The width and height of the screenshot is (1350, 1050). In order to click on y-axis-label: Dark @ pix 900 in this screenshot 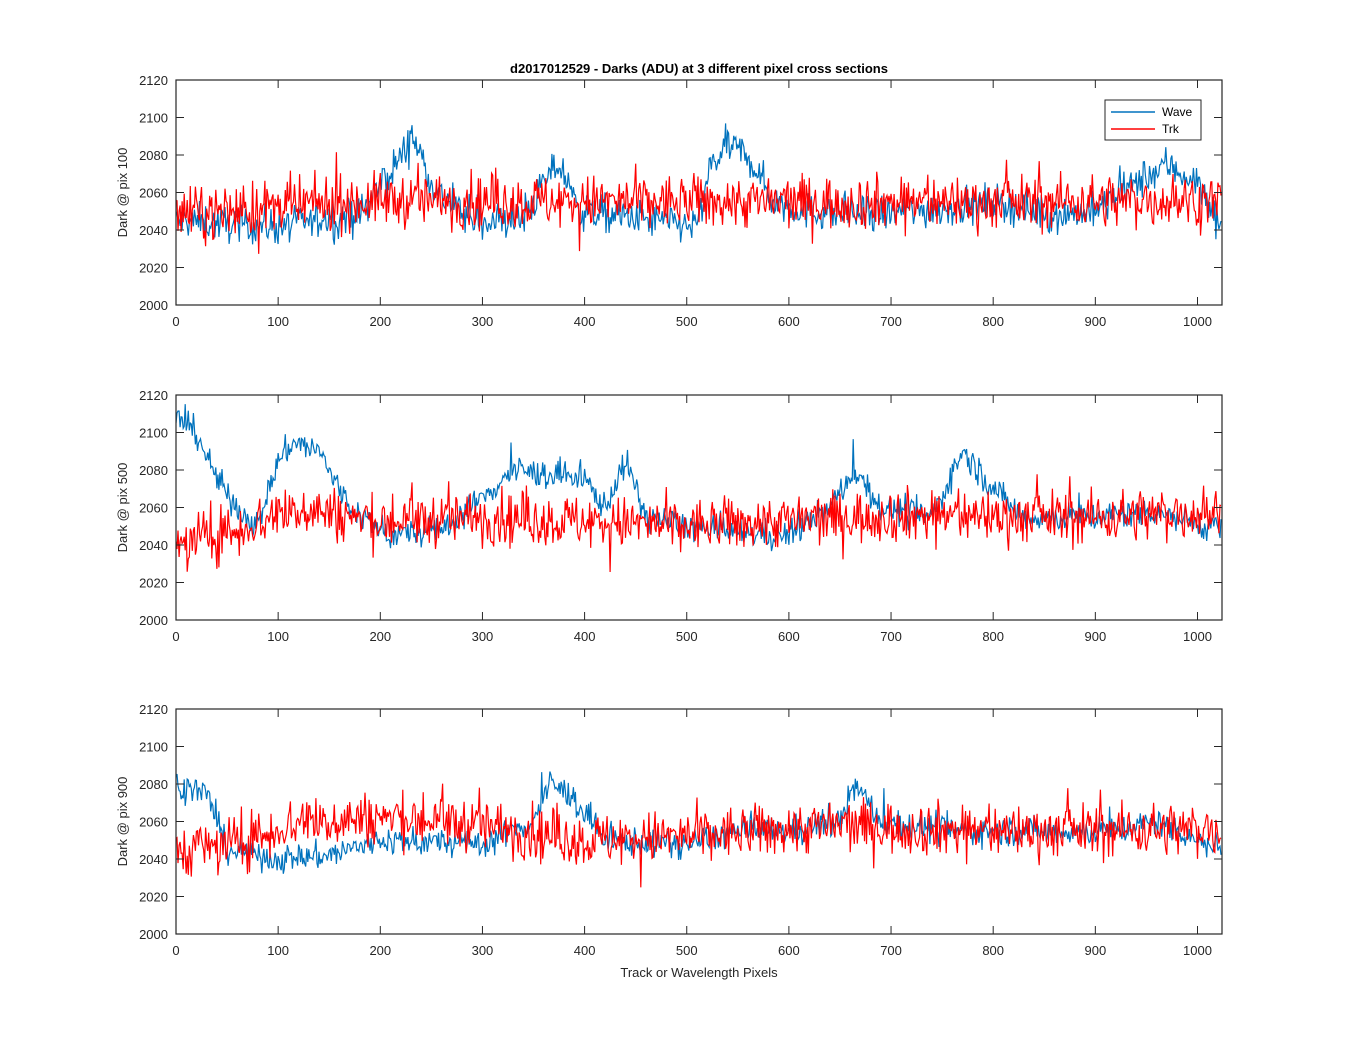, I will do `click(122, 822)`.